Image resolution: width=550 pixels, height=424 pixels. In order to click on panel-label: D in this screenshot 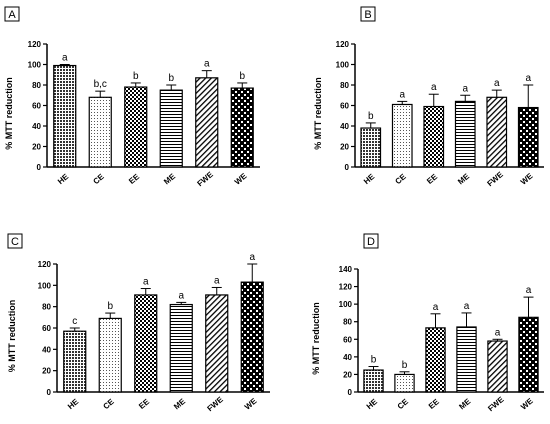, I will do `click(371, 242)`.